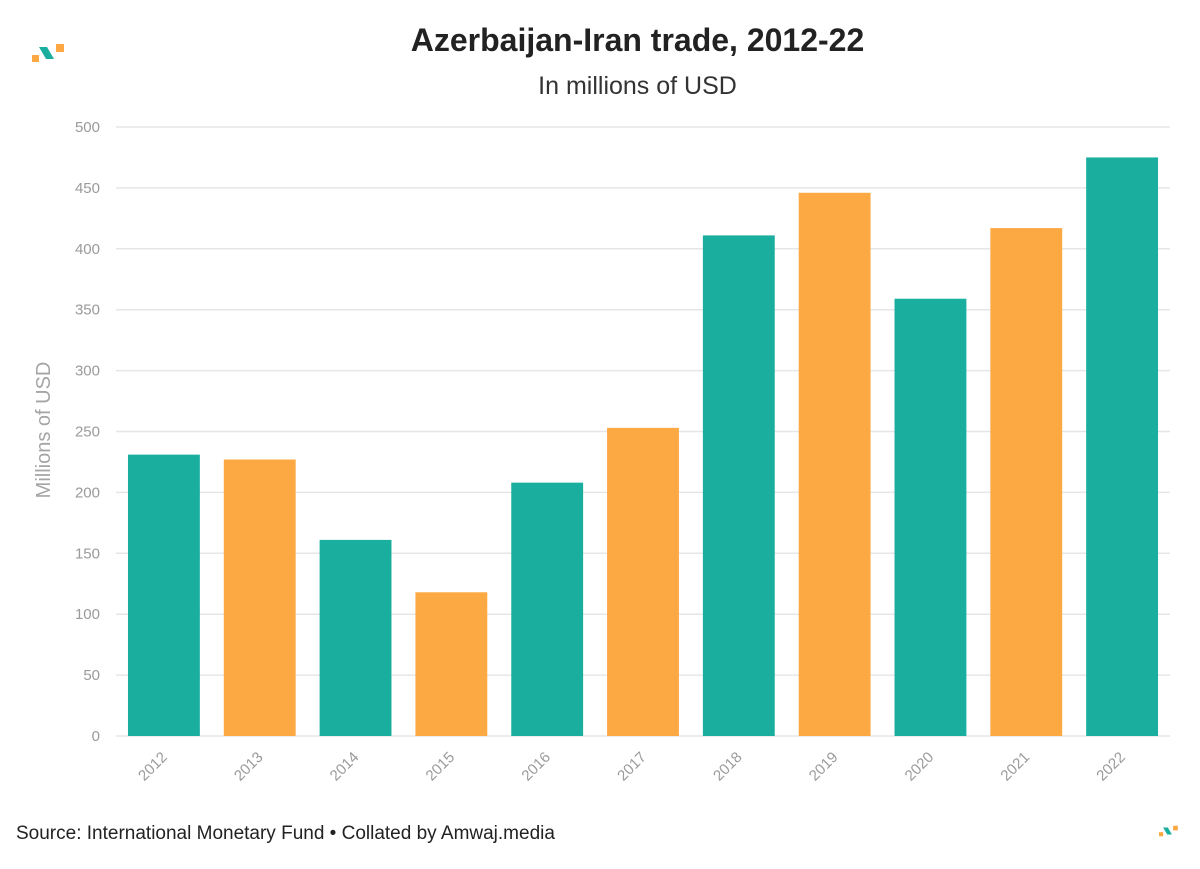 Image resolution: width=1200 pixels, height=869 pixels. I want to click on y-tick-label: 500, so click(87, 127).